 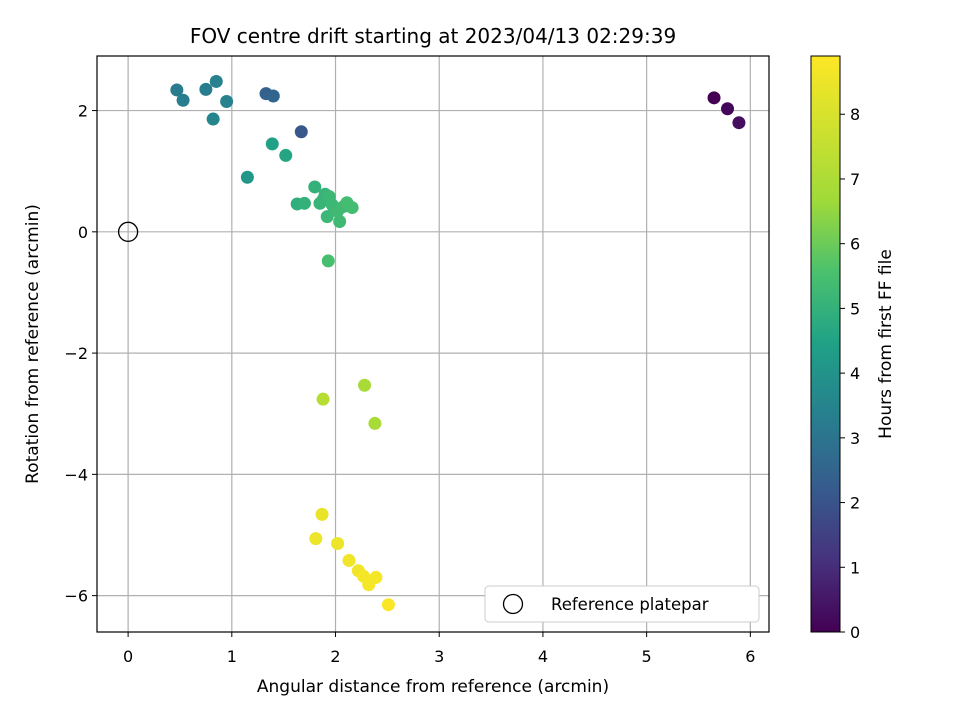 I want to click on y-axis-ticks: −6 −4 −2 0 2, so click(x=80, y=354).